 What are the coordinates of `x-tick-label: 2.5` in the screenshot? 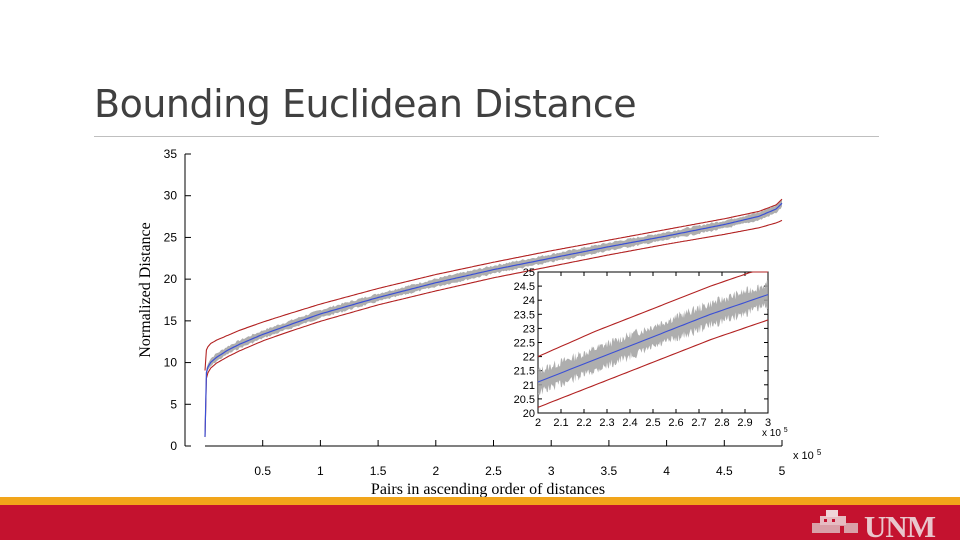 It's located at (493, 471).